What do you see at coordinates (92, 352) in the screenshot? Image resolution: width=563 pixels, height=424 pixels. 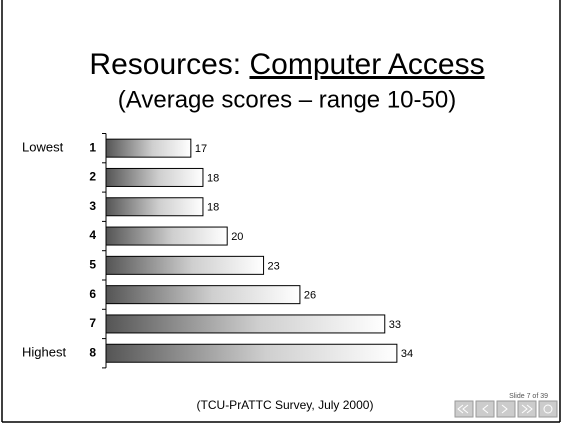 I see `category-label: 8` at bounding box center [92, 352].